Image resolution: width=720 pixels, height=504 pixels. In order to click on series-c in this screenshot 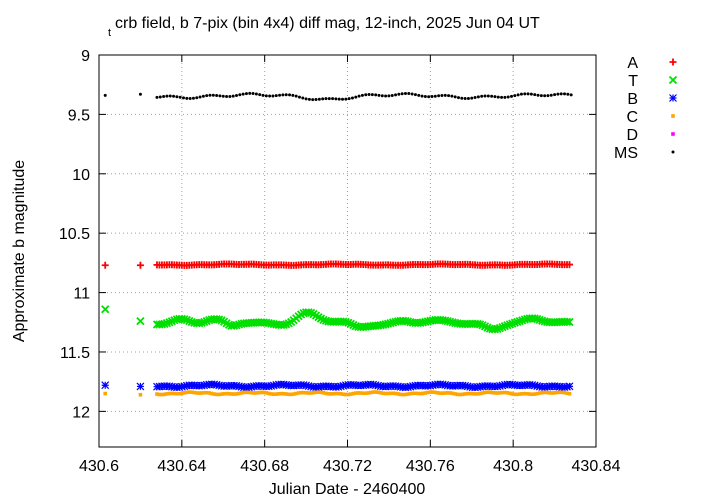, I will do `click(337, 393)`.